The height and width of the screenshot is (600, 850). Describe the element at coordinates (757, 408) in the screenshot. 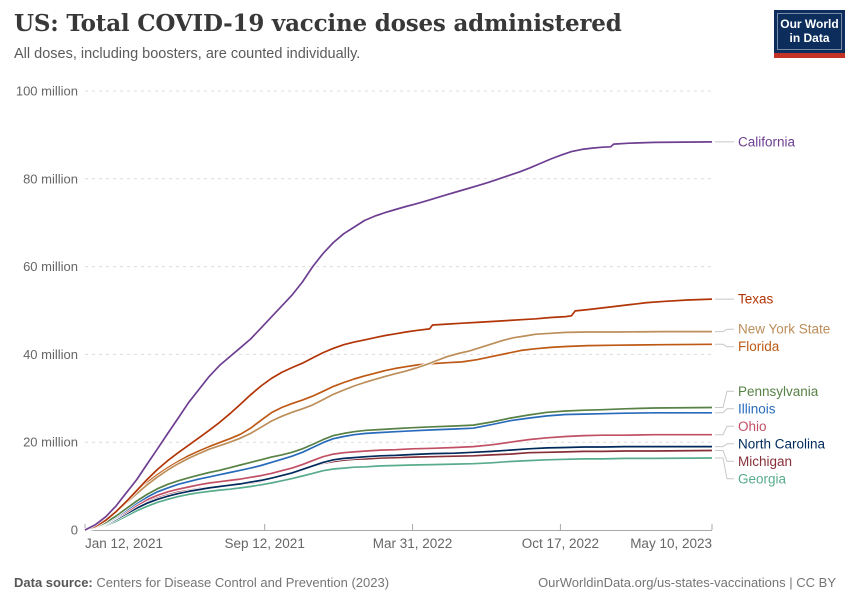

I see `series-label-illinois: Illinois` at that location.